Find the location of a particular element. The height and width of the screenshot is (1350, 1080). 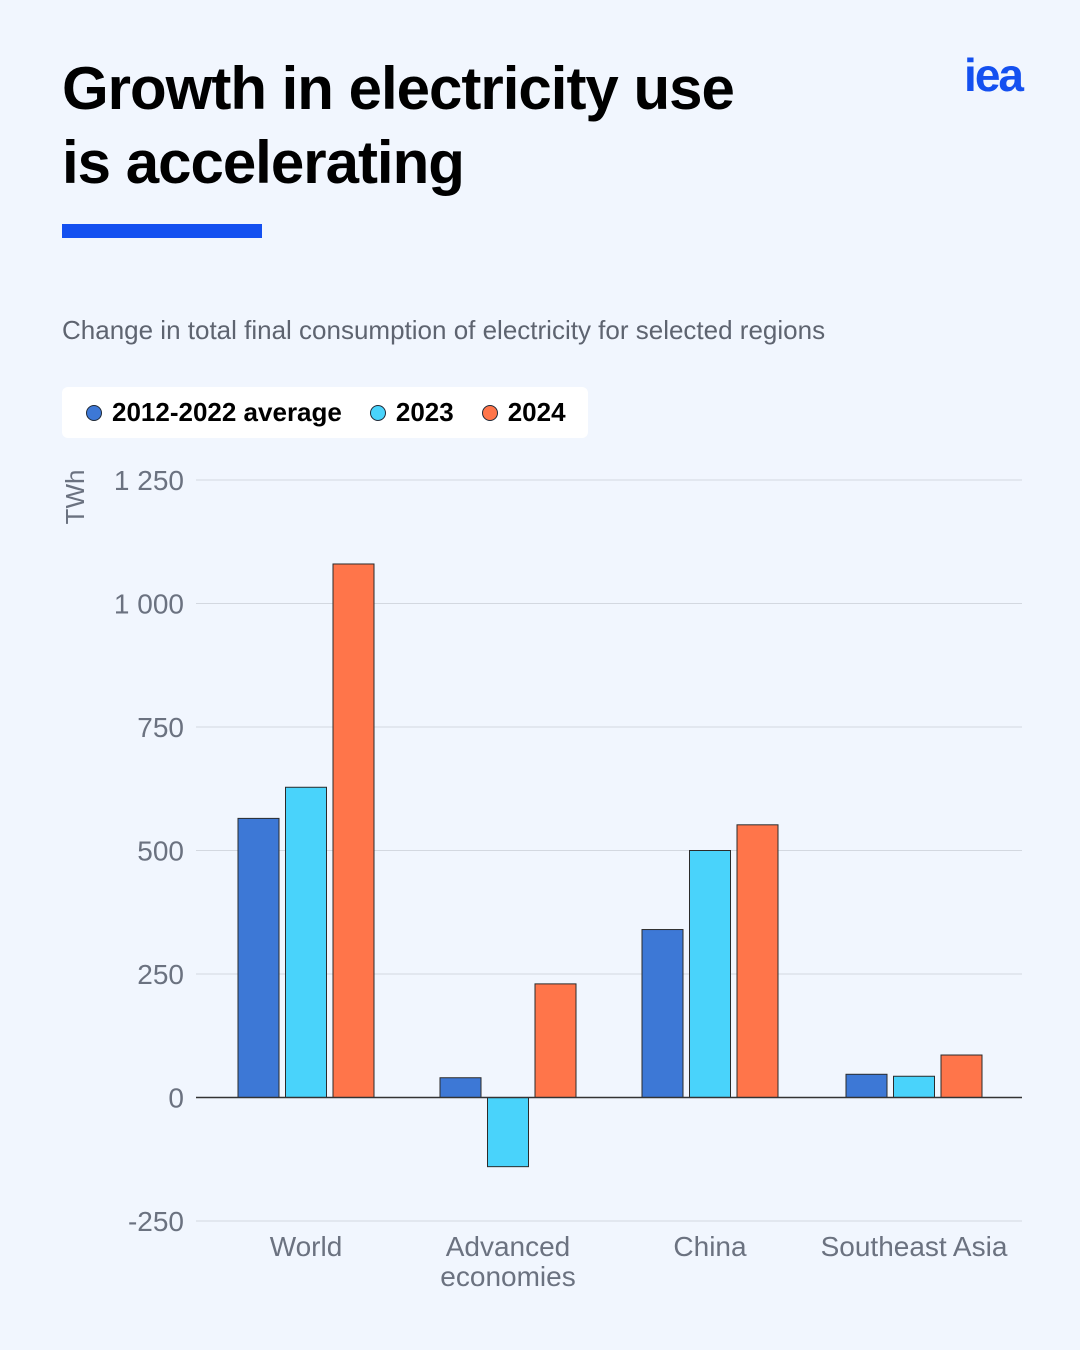

title-line-2: is accelerating is located at coordinates (263, 162).